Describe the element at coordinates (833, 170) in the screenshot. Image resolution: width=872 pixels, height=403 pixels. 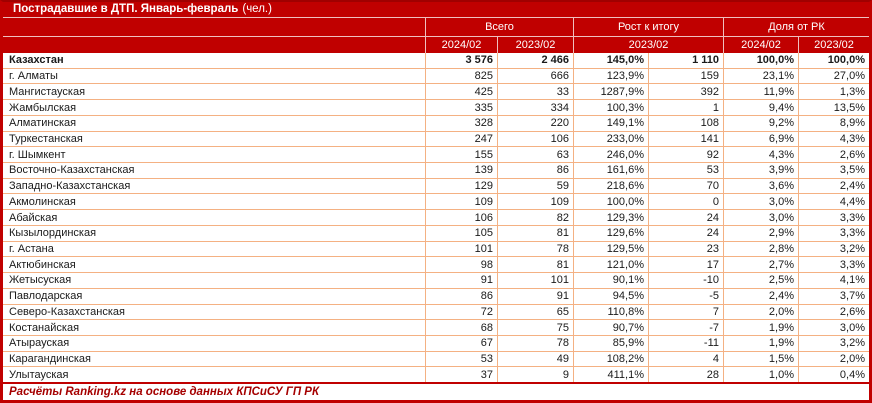
I see `share-2023-cell: 3,5%` at that location.